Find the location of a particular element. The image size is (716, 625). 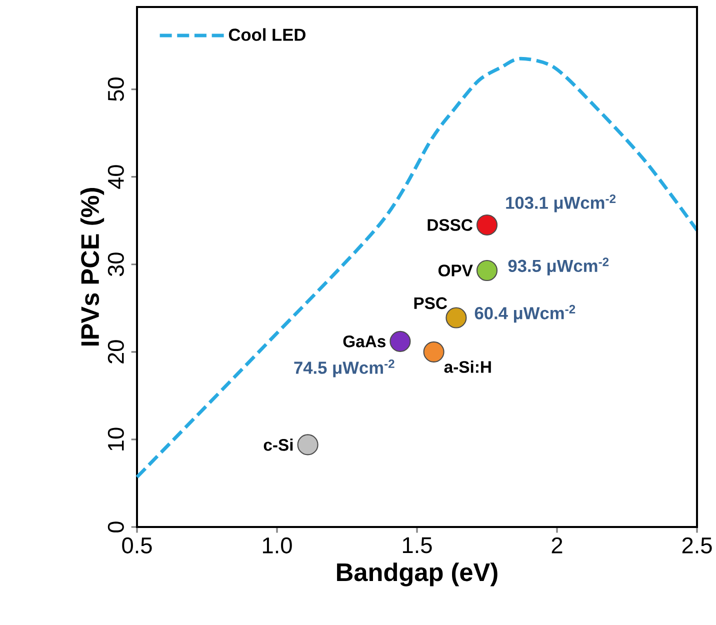

y-axis-title: IPVs PCE (%) is located at coordinates (92, 267).